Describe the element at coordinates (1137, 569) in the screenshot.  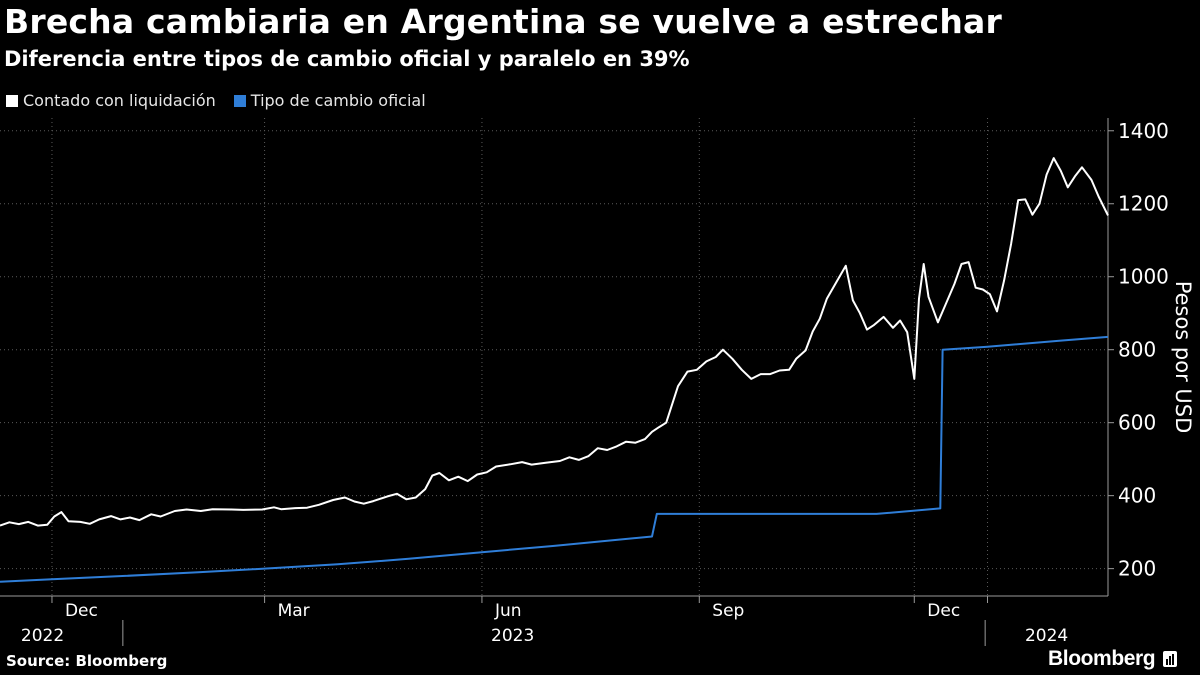
I see `y-tick-label-200: 200` at that location.